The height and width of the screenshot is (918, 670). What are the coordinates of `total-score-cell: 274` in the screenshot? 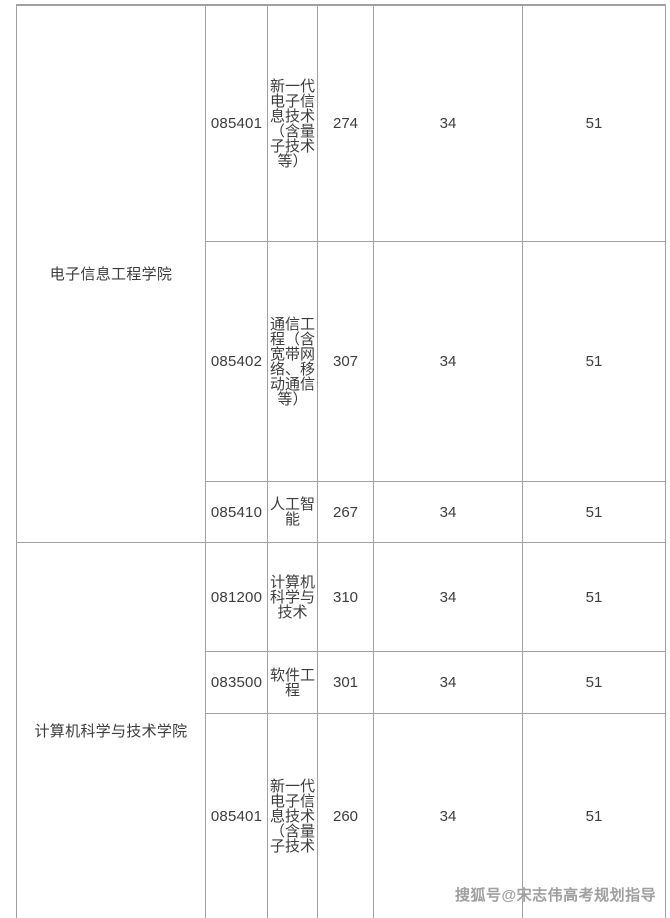 It's located at (345, 123).